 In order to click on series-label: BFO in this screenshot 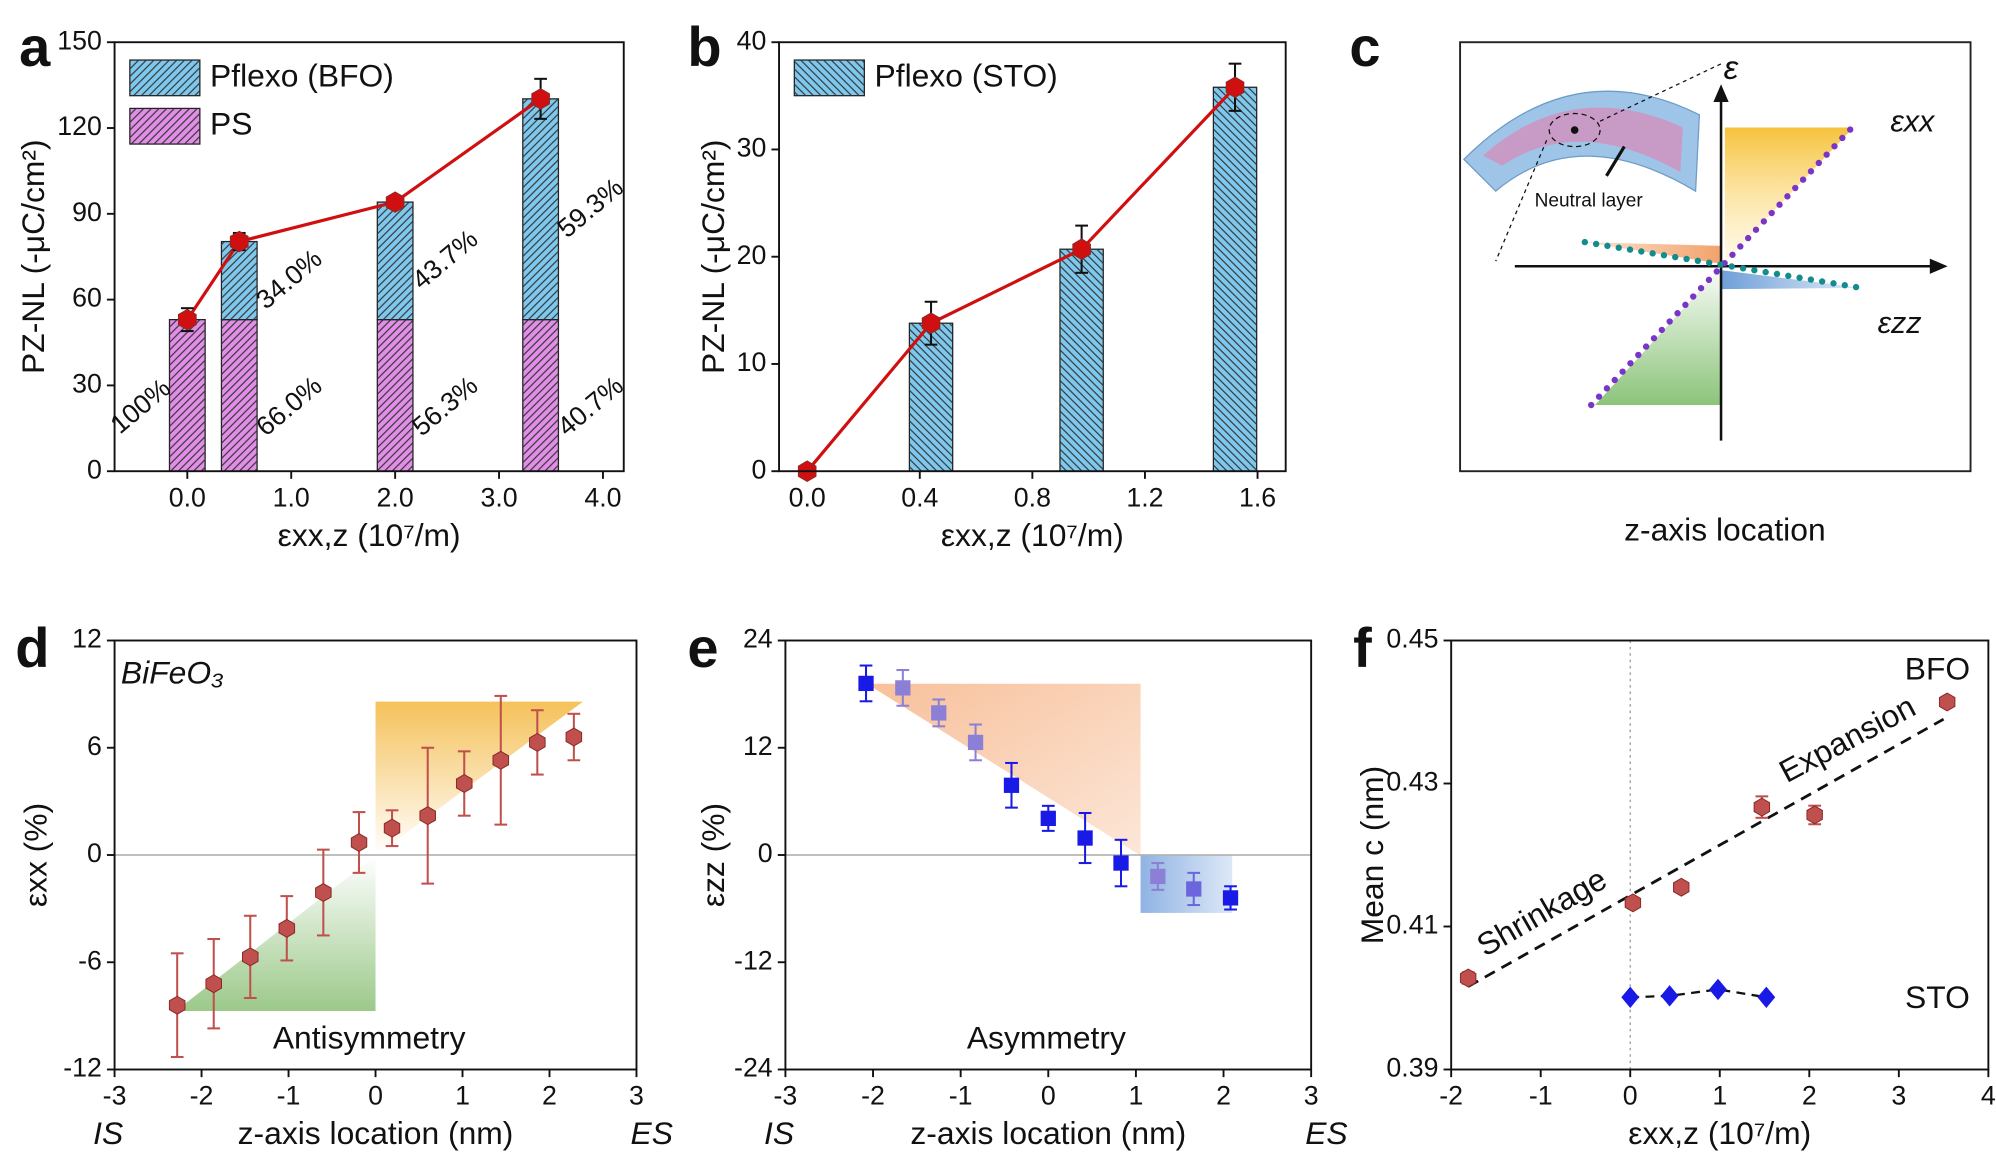, I will do `click(1937, 668)`.